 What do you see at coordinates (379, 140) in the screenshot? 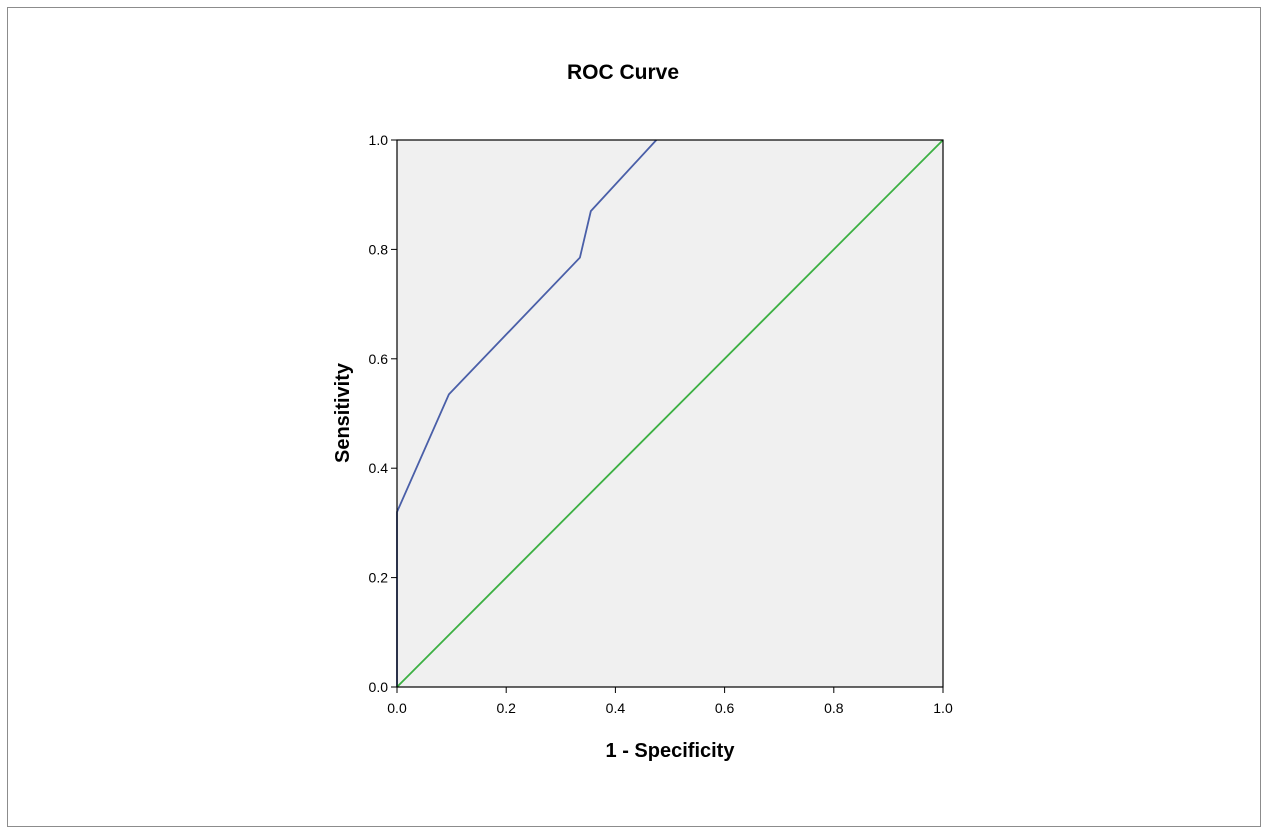
I see `y-tick-label: 1.0` at bounding box center [379, 140].